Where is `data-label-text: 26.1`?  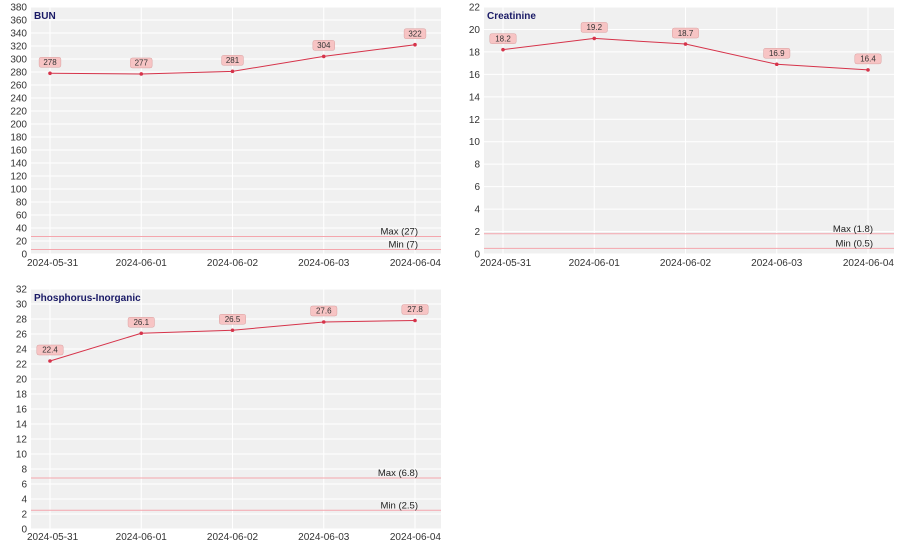 data-label-text: 26.1 is located at coordinates (141, 322).